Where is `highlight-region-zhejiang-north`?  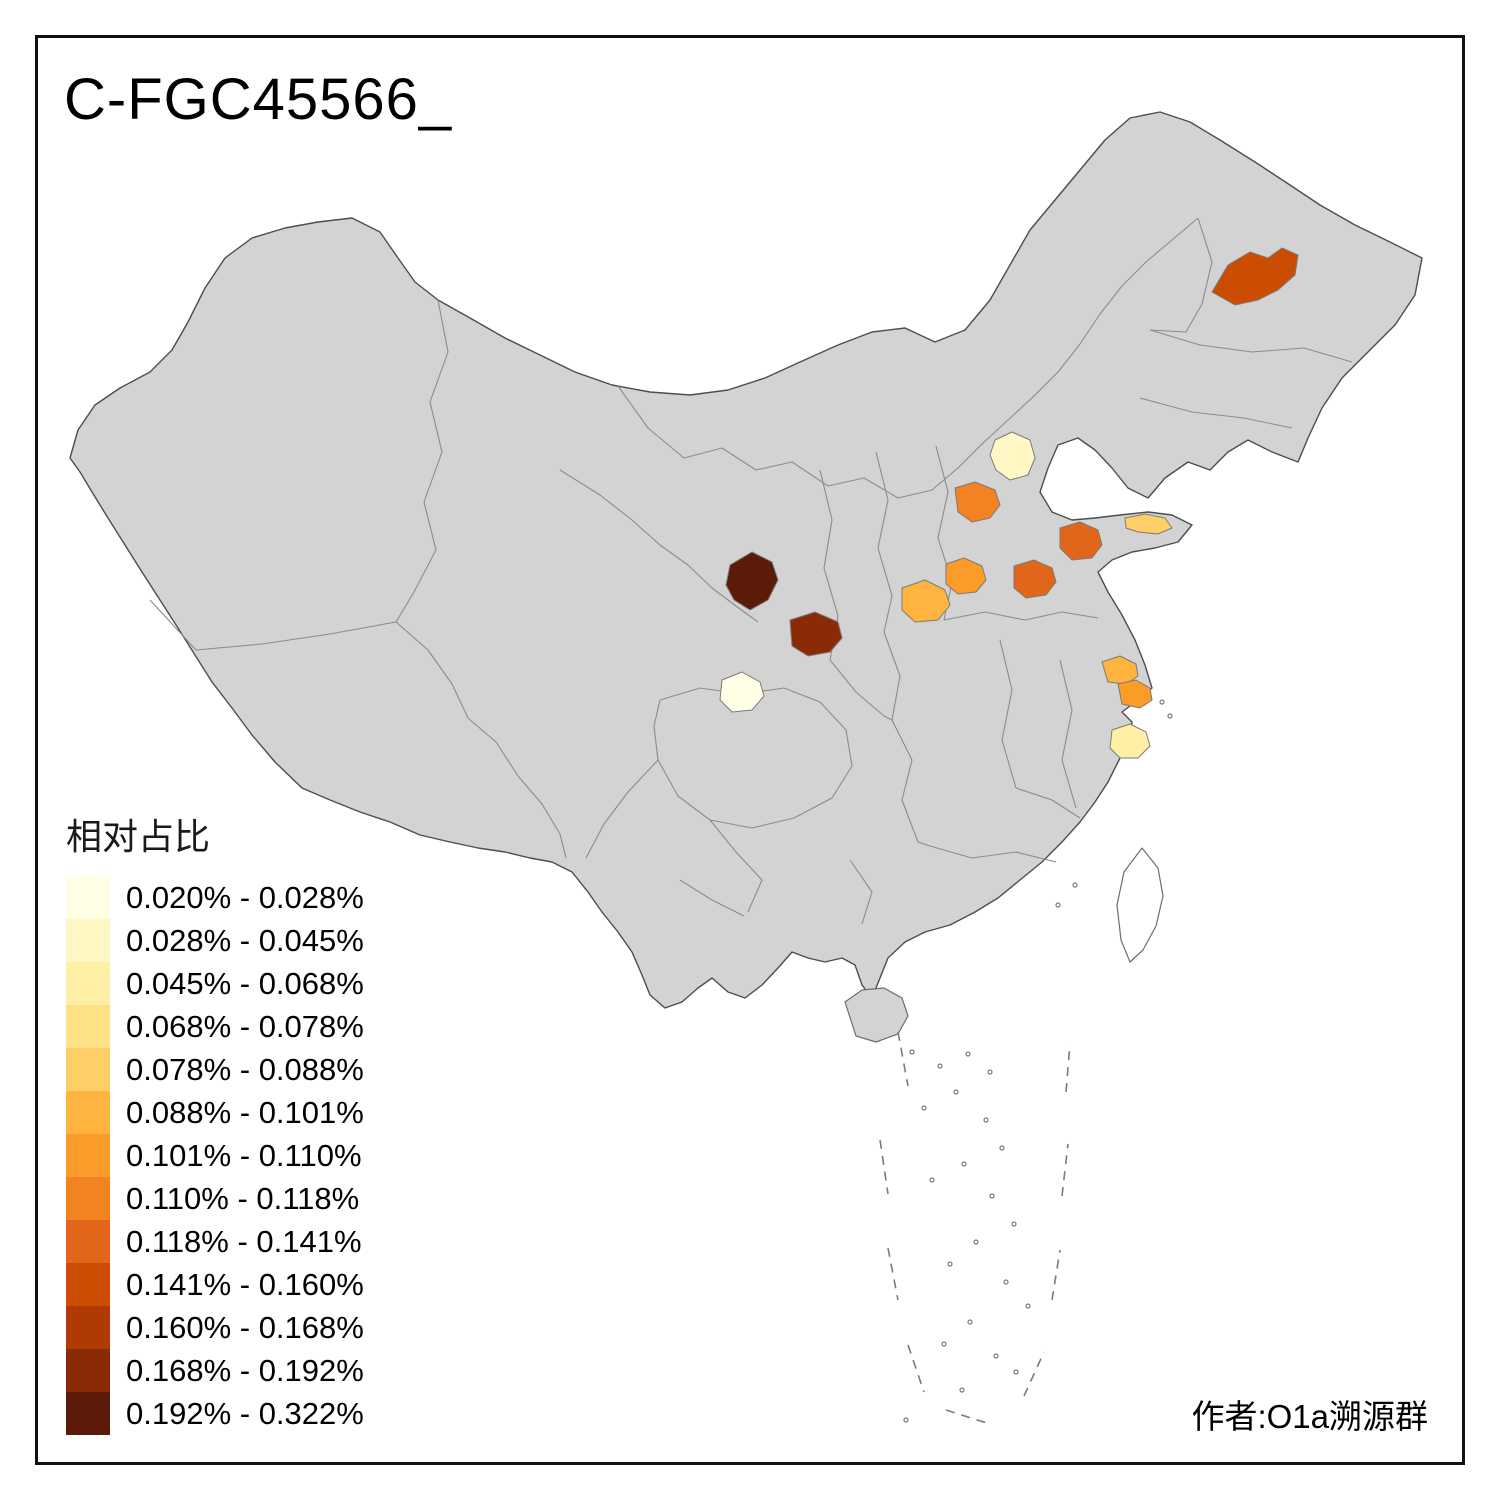
highlight-region-zhejiang-north is located at coordinates (1130, 741).